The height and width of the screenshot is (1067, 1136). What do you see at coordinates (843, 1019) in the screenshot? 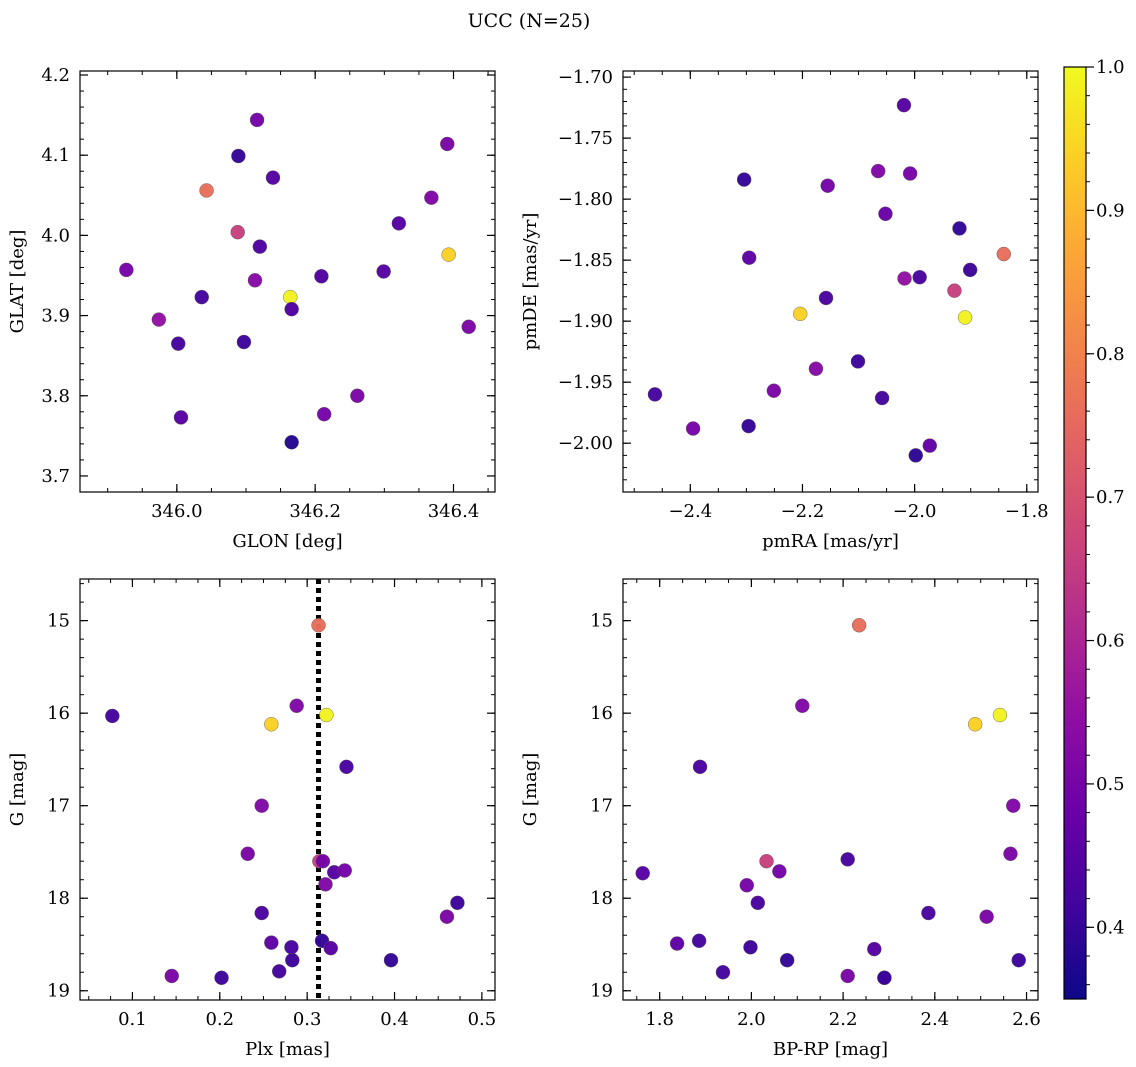
I see `x-tick-label: 2.2` at bounding box center [843, 1019].